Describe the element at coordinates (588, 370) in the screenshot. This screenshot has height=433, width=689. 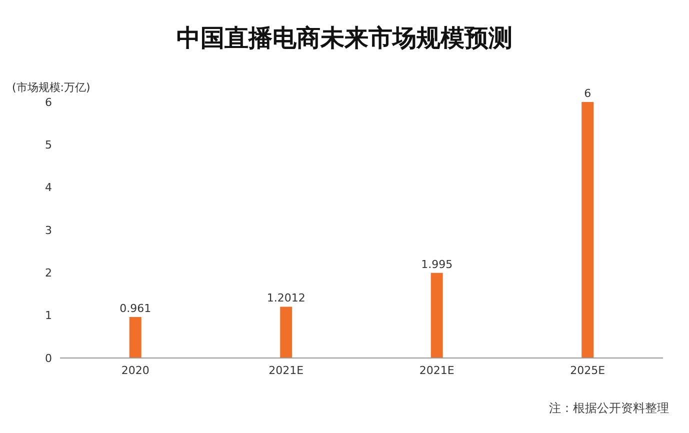
I see `x-tick-label: 2025E` at that location.